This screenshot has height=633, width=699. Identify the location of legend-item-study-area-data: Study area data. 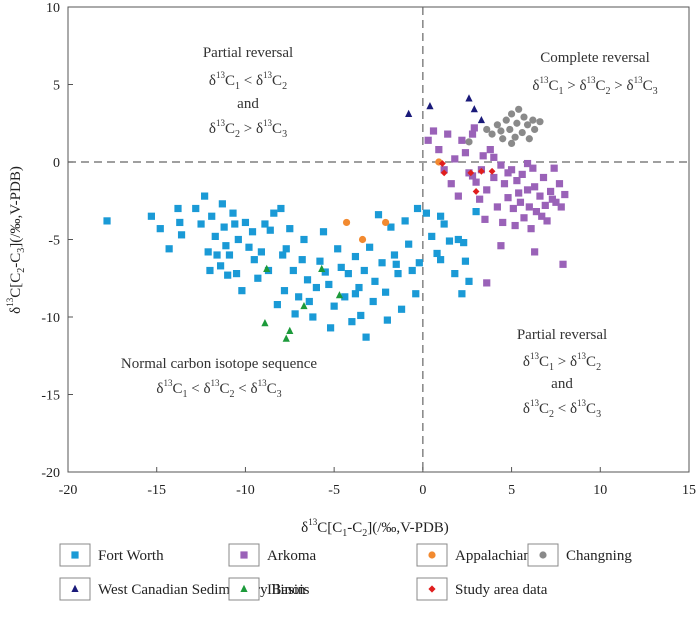
(482, 589).